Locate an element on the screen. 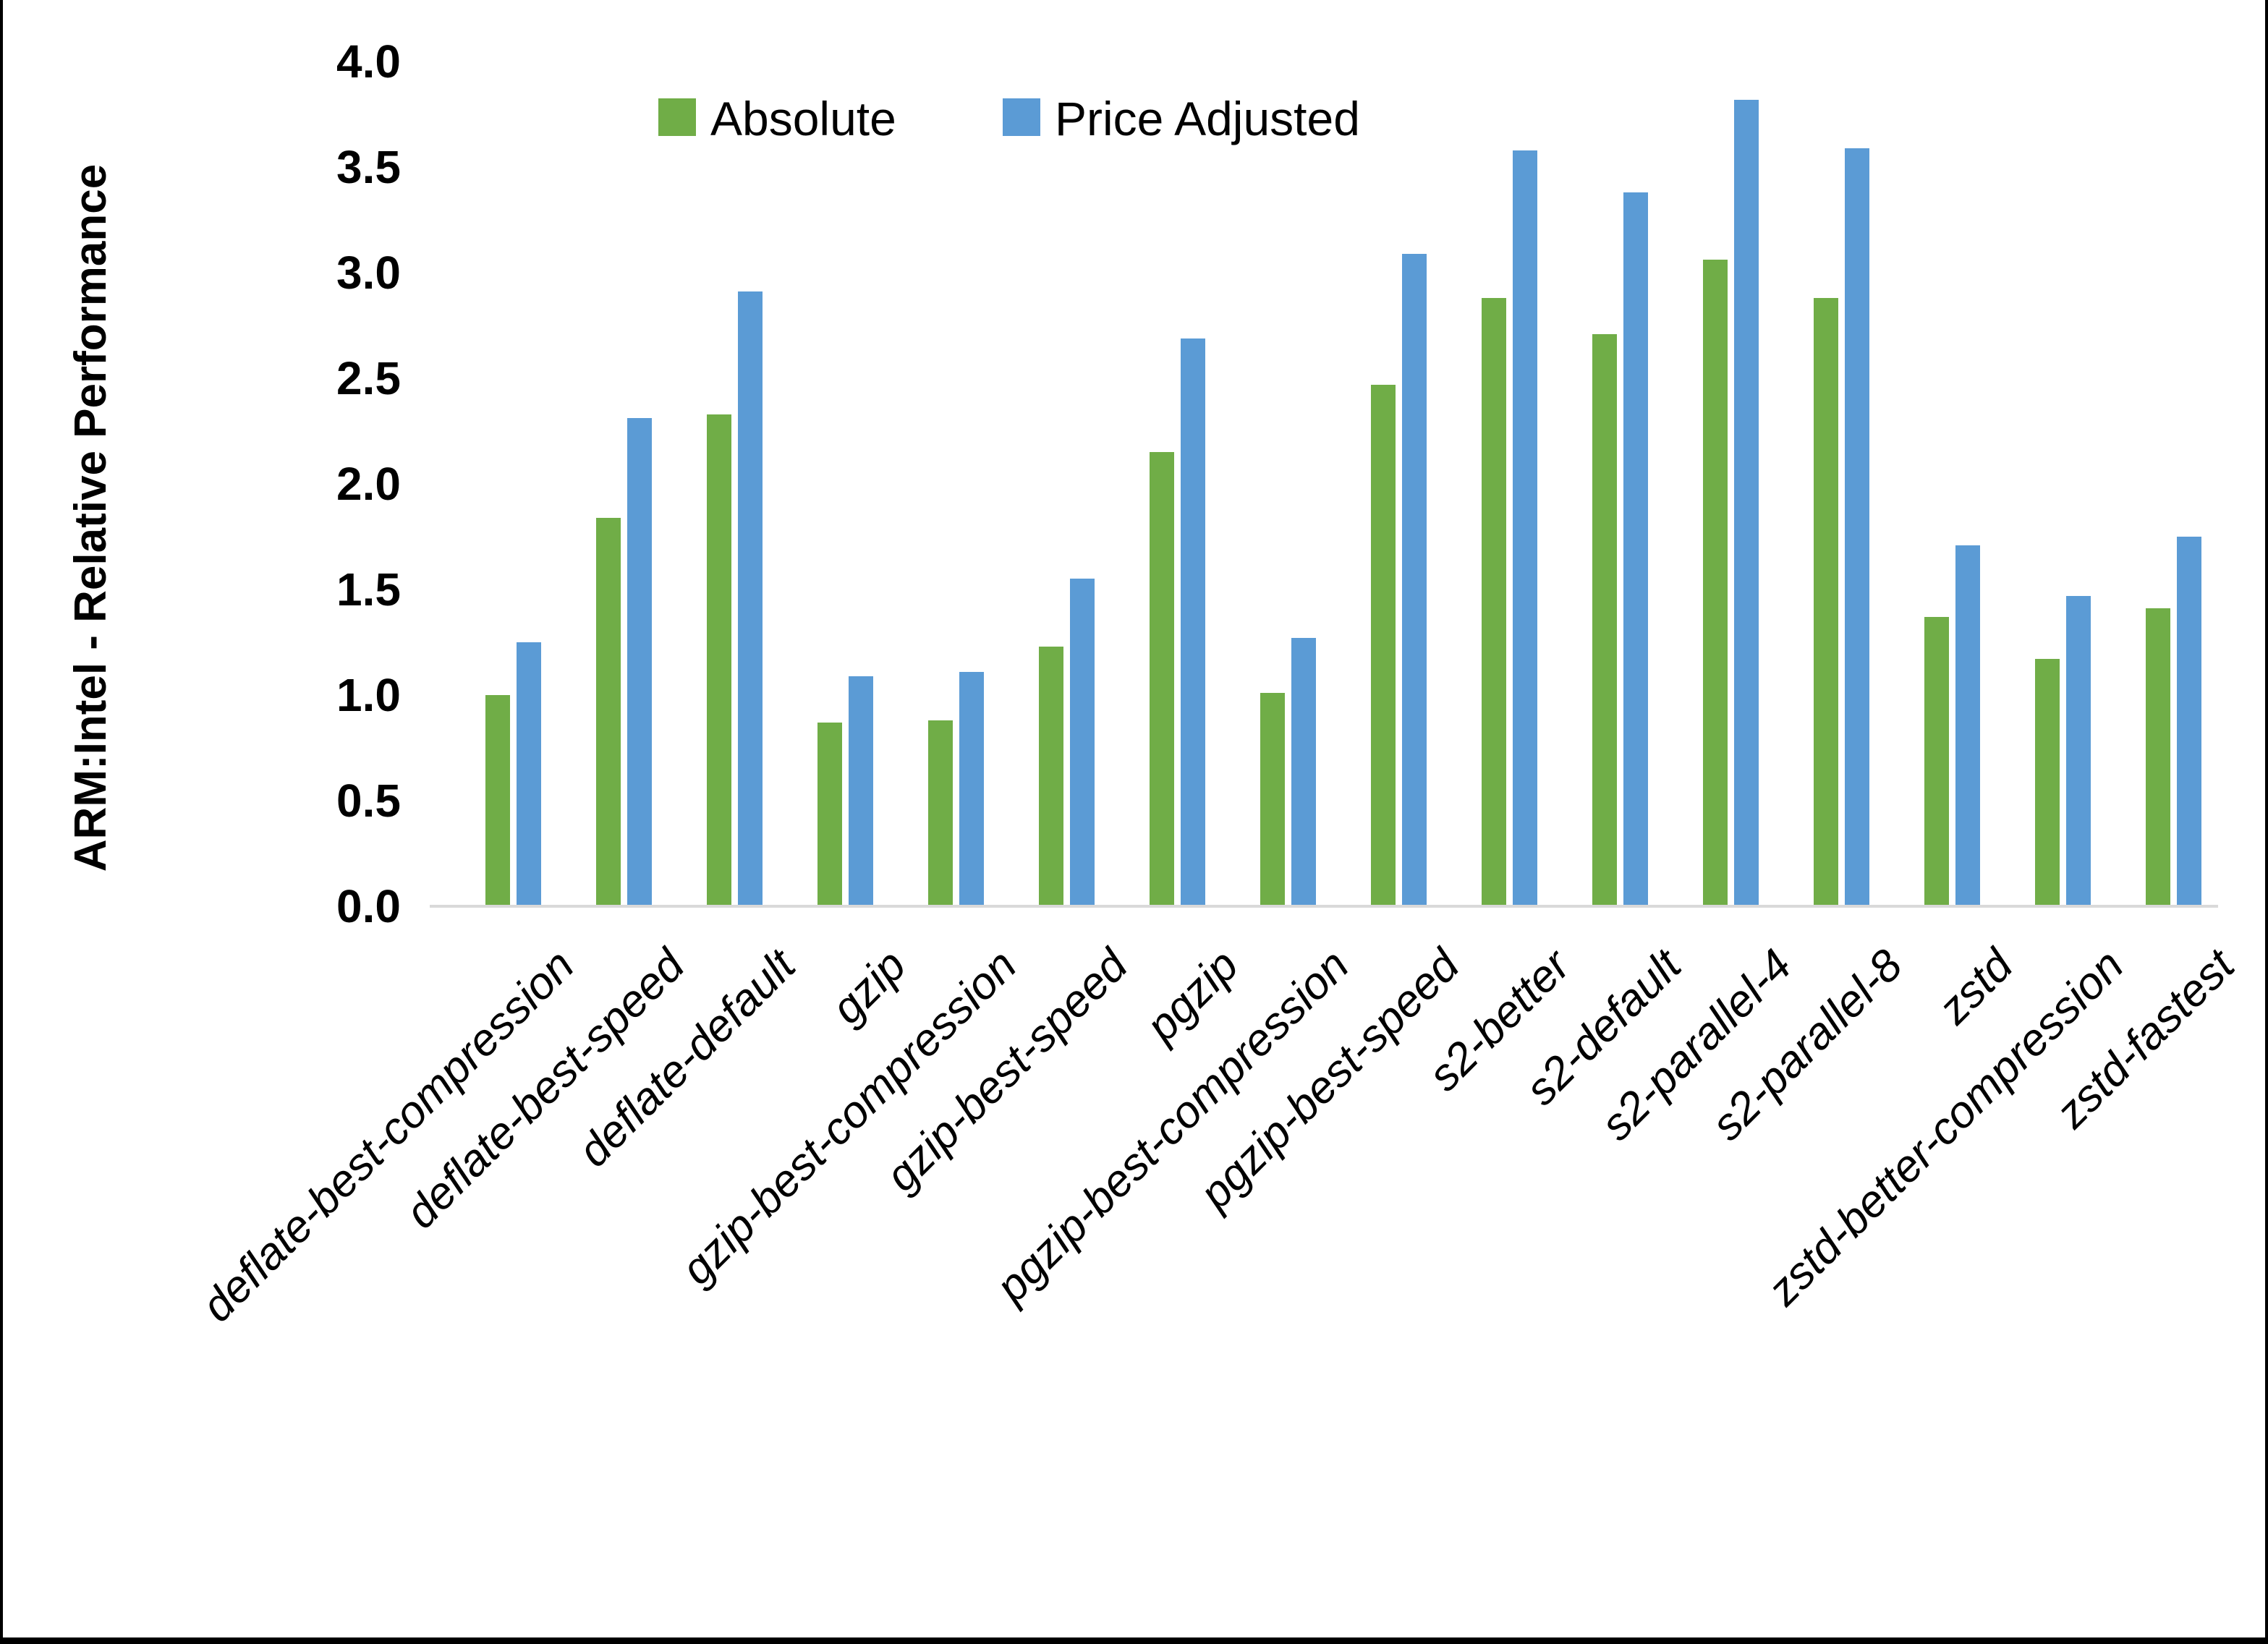  bar-s2-better-absolute is located at coordinates (1494, 602).